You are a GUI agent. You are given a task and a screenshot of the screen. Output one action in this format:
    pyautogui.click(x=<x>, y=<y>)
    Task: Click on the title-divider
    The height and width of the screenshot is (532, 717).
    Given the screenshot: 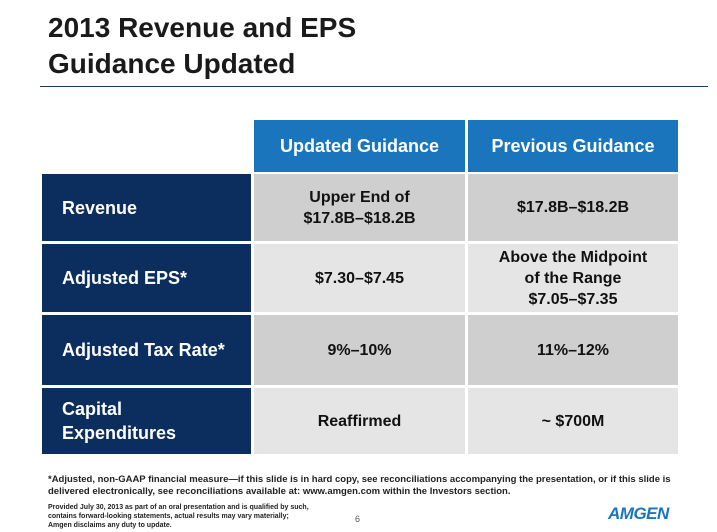 What is the action you would take?
    pyautogui.click(x=374, y=86)
    